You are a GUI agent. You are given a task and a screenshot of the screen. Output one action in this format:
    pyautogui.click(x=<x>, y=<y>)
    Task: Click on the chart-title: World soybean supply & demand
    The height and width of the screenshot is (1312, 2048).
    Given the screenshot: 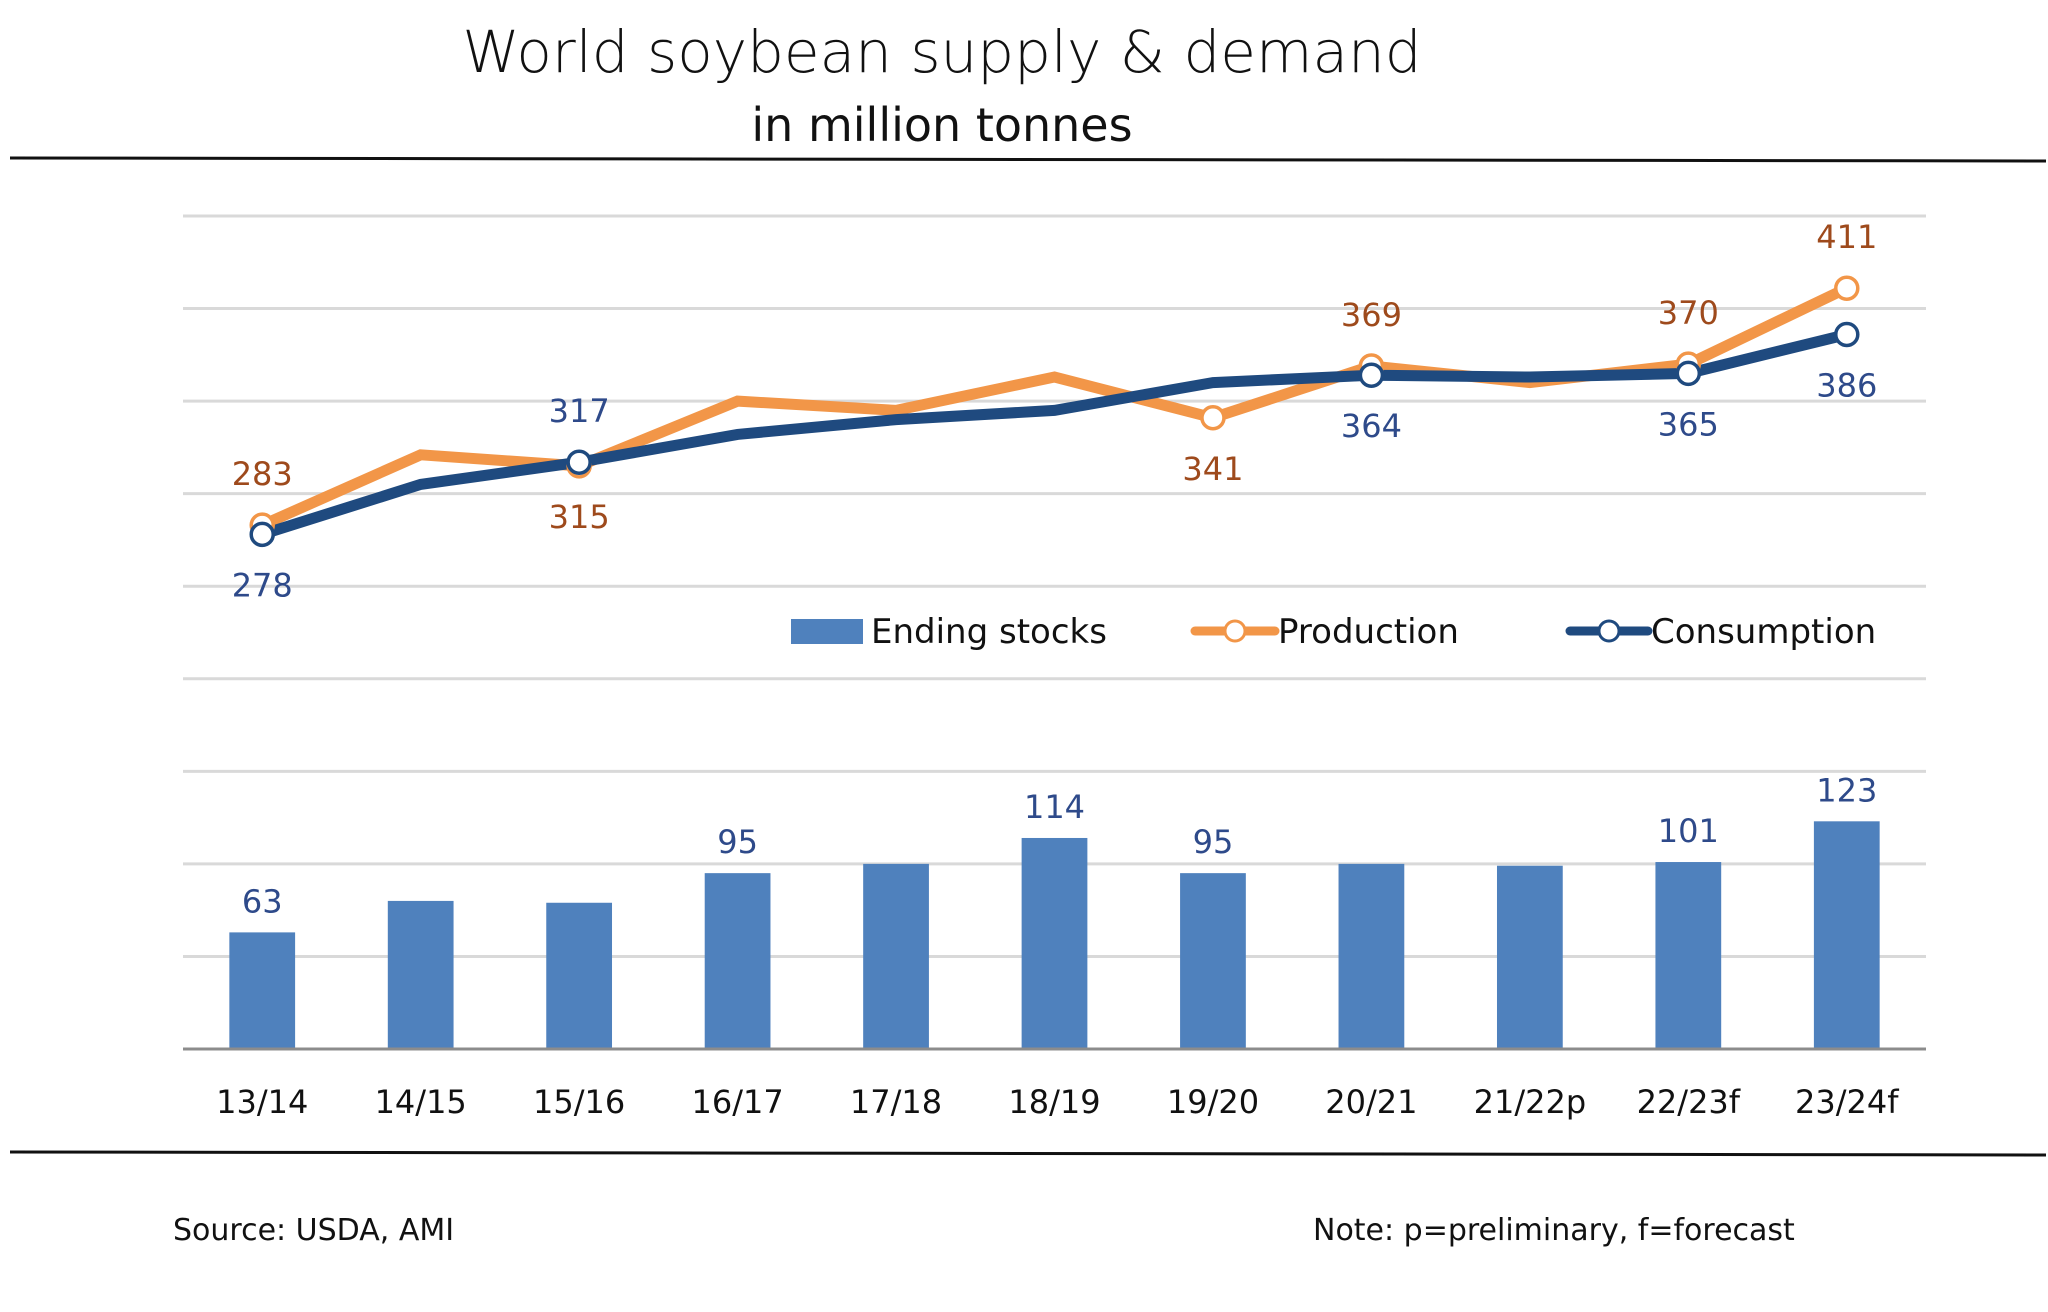 What is the action you would take?
    pyautogui.click(x=941, y=52)
    